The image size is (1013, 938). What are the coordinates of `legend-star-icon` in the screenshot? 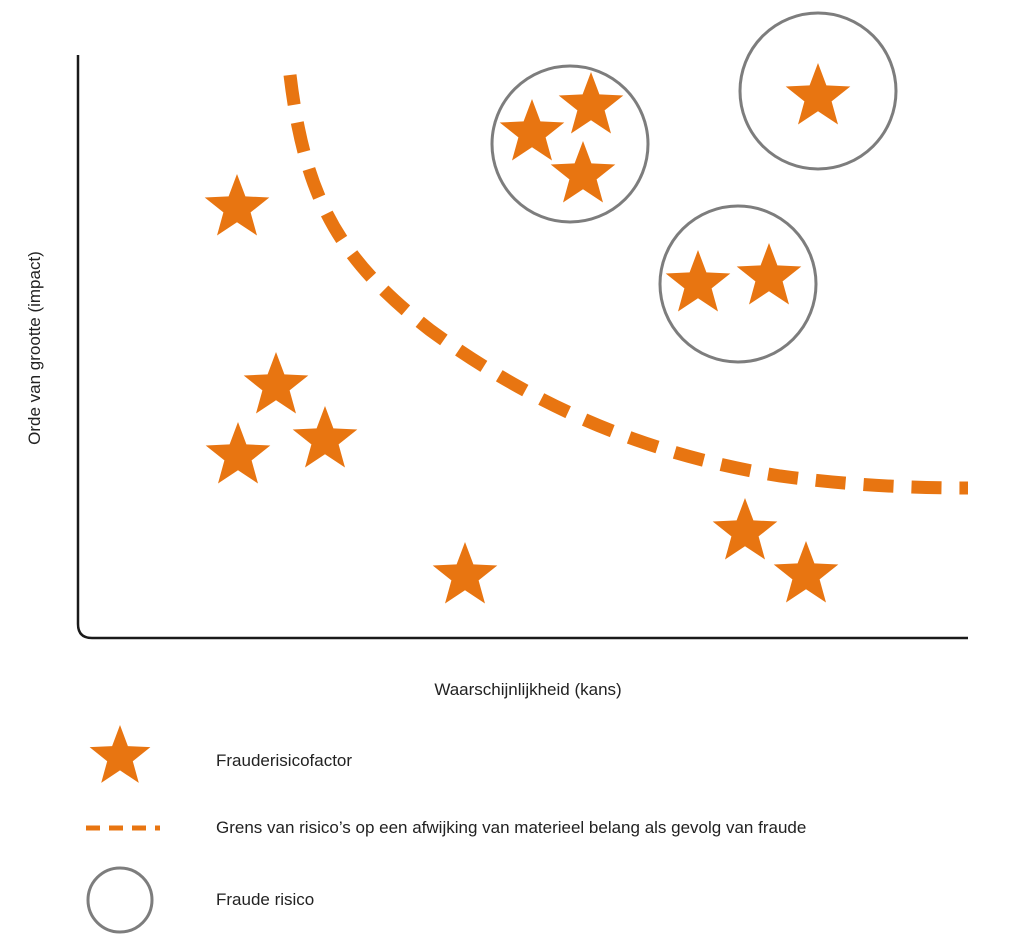 It's located at (120, 754).